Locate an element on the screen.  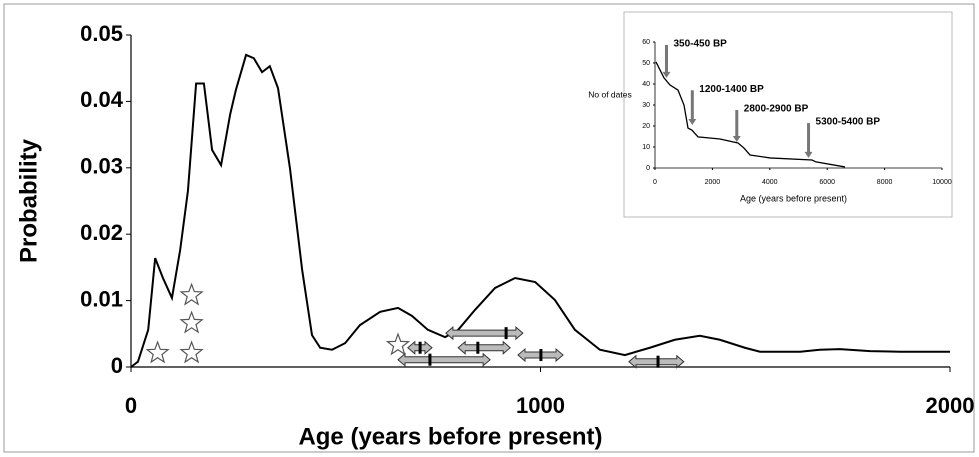
y-tick-label: 60 is located at coordinates (646, 42).